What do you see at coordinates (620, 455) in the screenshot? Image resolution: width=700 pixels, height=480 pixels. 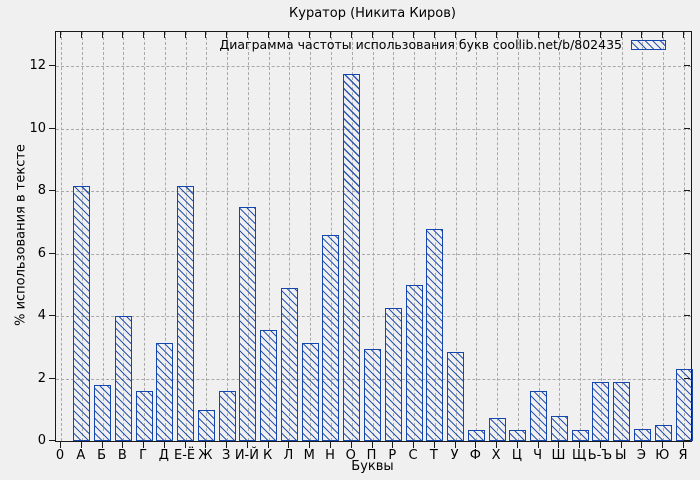 I see `x-tick-label-Ы: Ы` at bounding box center [620, 455].